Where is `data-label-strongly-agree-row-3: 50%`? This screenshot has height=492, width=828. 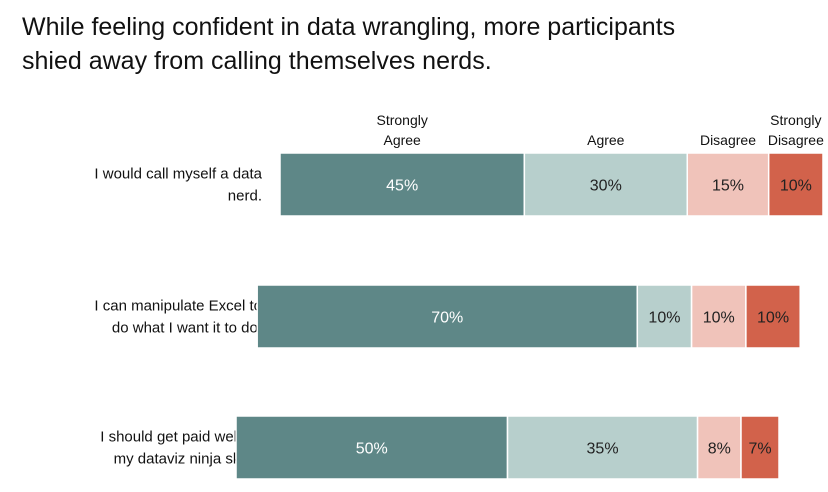
data-label-strongly-agree-row-3: 50% is located at coordinates (372, 449).